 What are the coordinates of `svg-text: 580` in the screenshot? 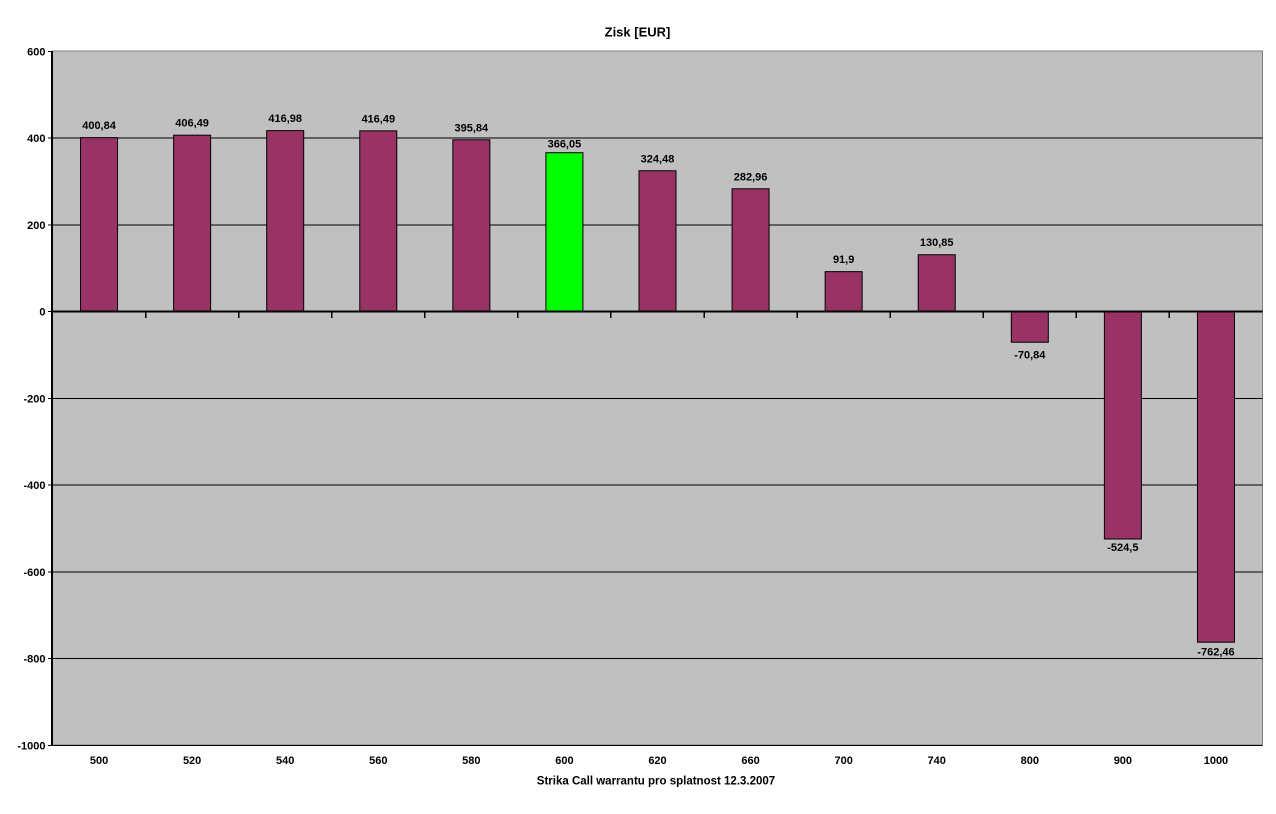 It's located at (471, 761).